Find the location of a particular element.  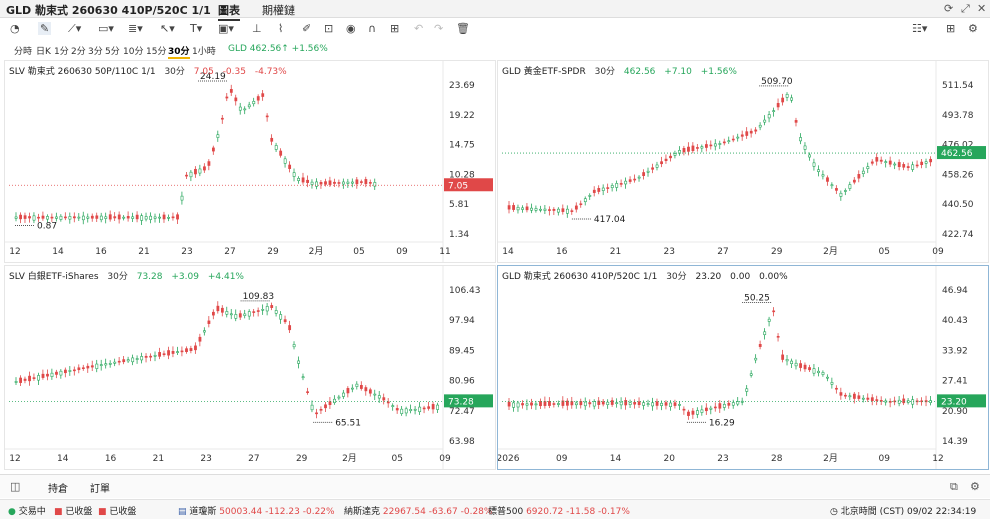

close-icon: ✕ is located at coordinates (982, 8).